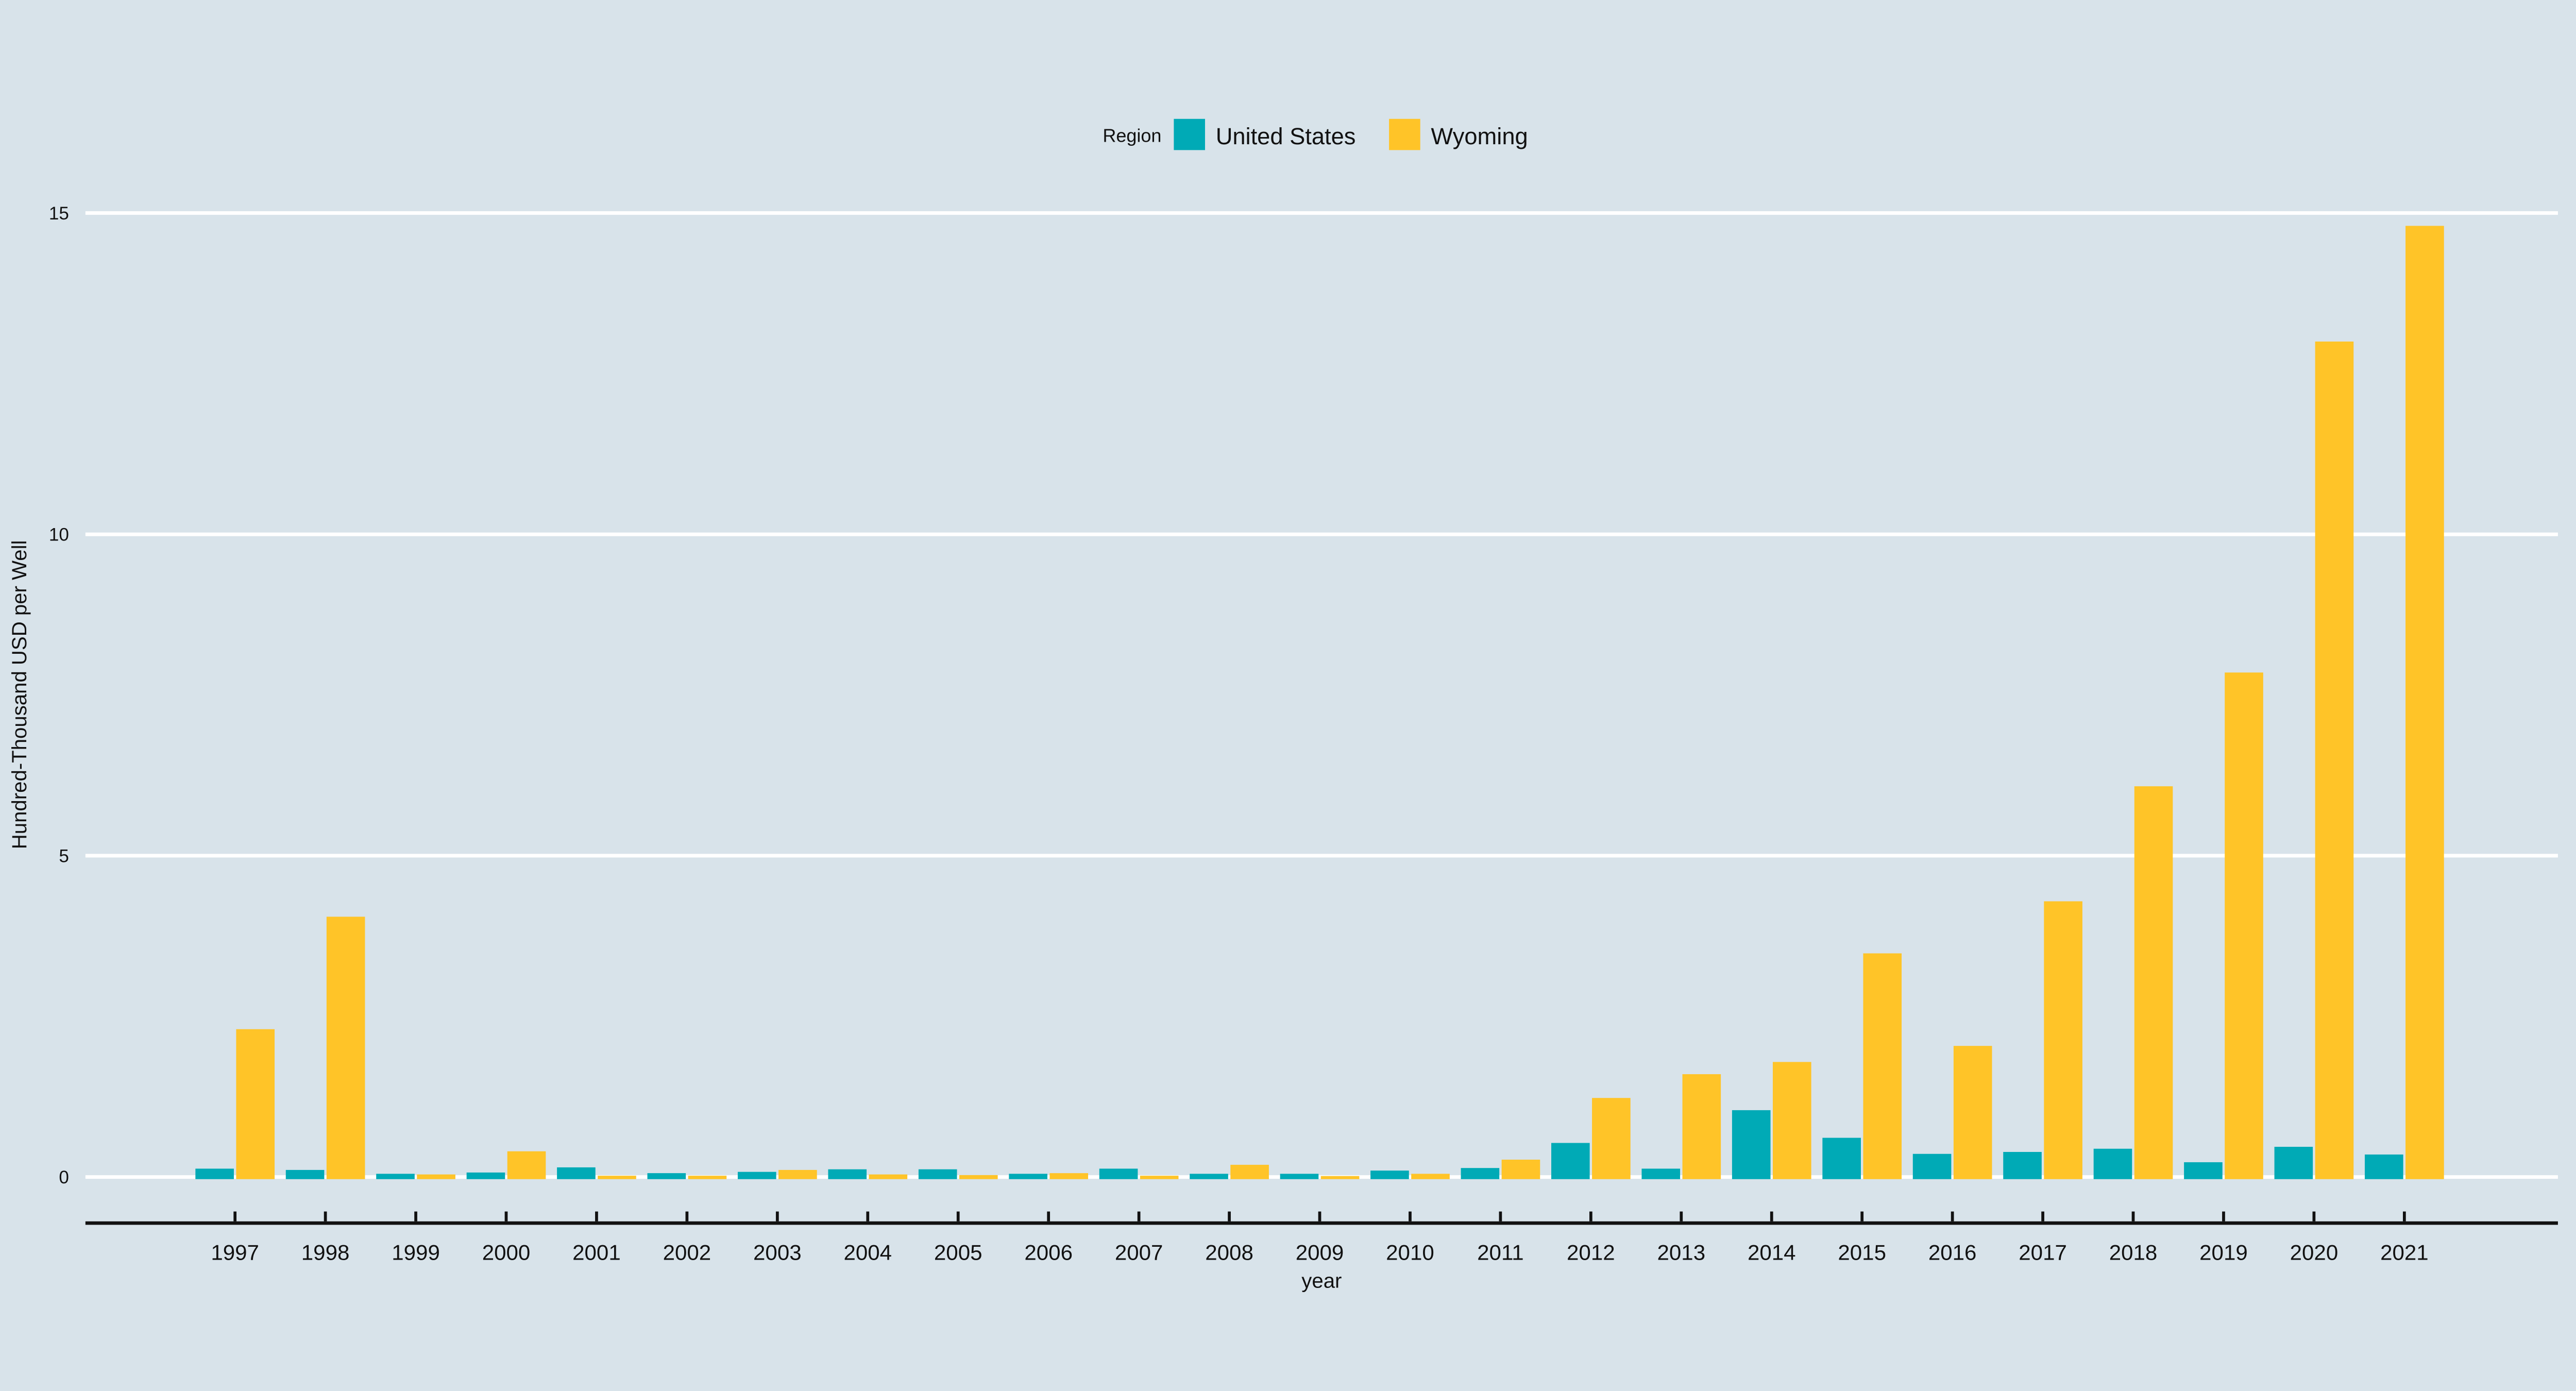 The width and height of the screenshot is (2576, 1391). Describe the element at coordinates (1410, 1252) in the screenshot. I see `x-tick-label-2010: 2010` at that location.